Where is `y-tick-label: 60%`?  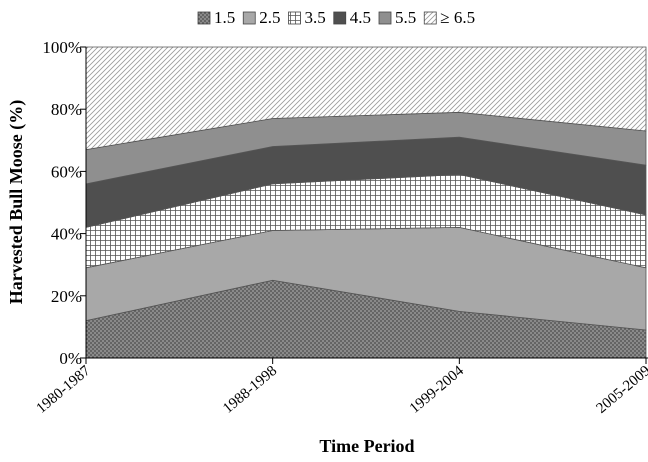 y-tick-label: 60% is located at coordinates (66, 171).